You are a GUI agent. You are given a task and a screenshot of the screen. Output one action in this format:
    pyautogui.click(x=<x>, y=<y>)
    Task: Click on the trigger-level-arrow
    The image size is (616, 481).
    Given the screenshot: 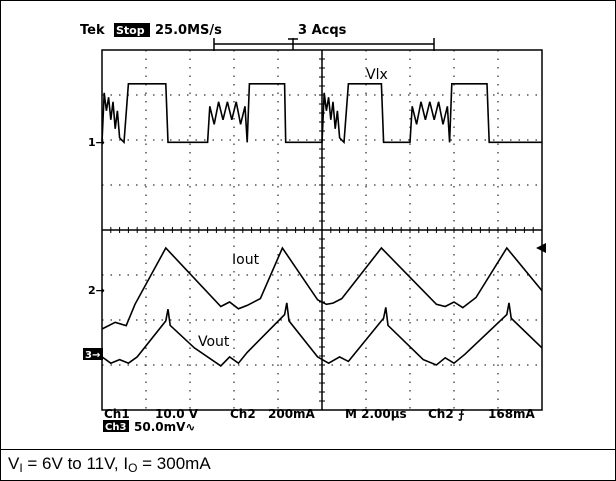 What is the action you would take?
    pyautogui.click(x=541, y=248)
    